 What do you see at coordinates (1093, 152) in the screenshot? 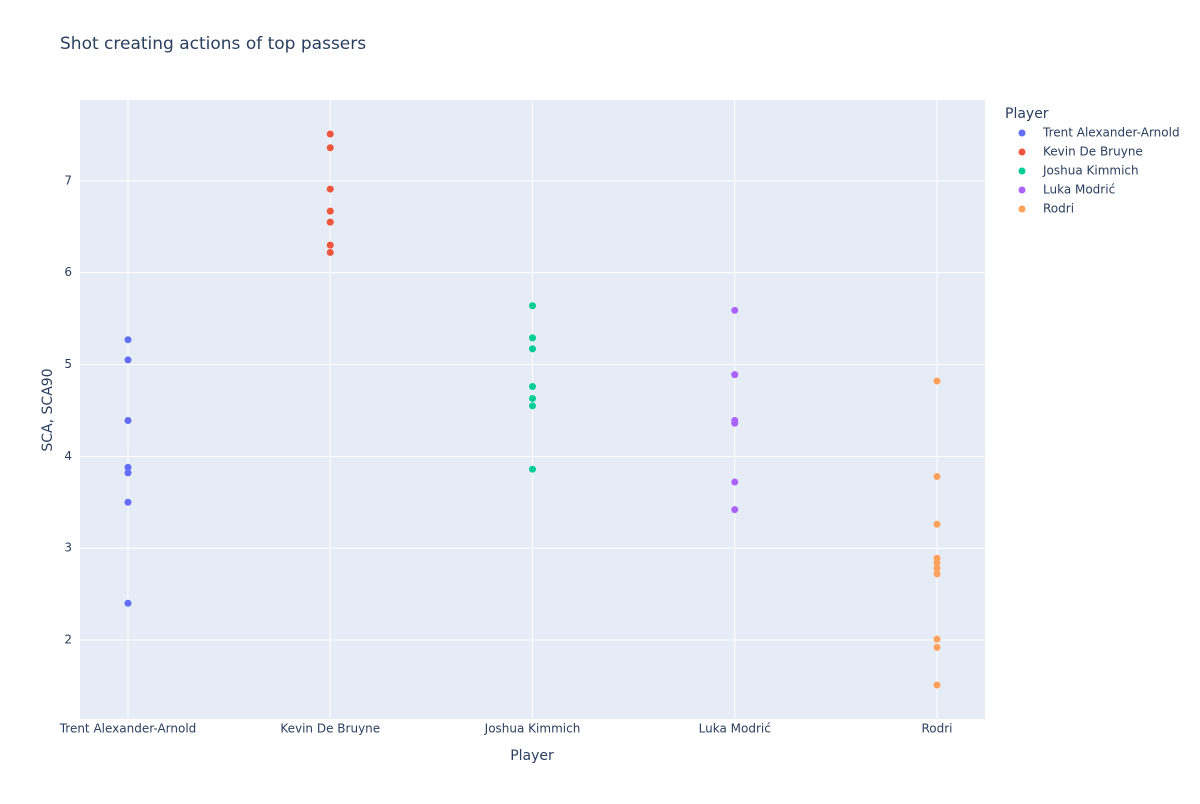
I see `legend-label: Kevin De Bruyne` at bounding box center [1093, 152].